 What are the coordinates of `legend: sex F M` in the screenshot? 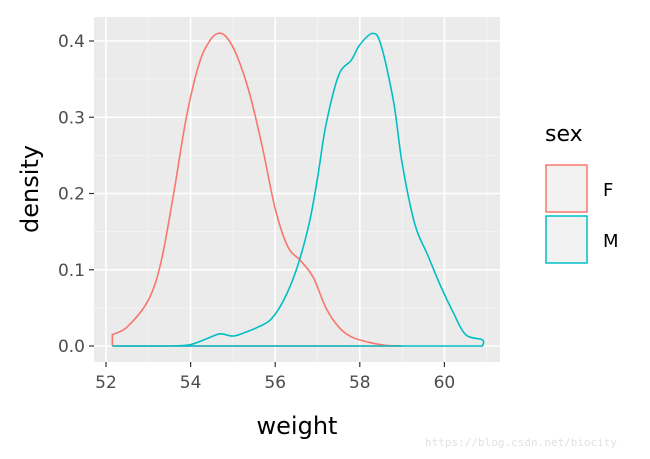 It's located at (582, 193).